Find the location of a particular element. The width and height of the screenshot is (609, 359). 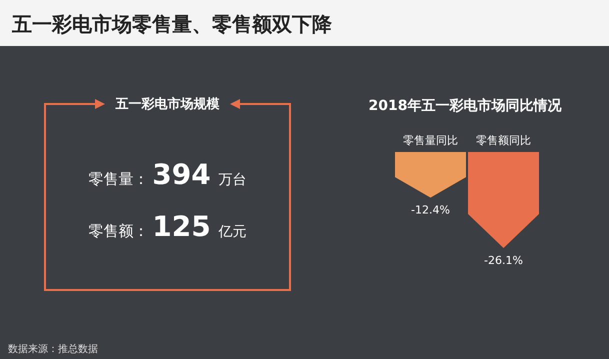

text: 零售额：125 亿元 is located at coordinates (167, 226).